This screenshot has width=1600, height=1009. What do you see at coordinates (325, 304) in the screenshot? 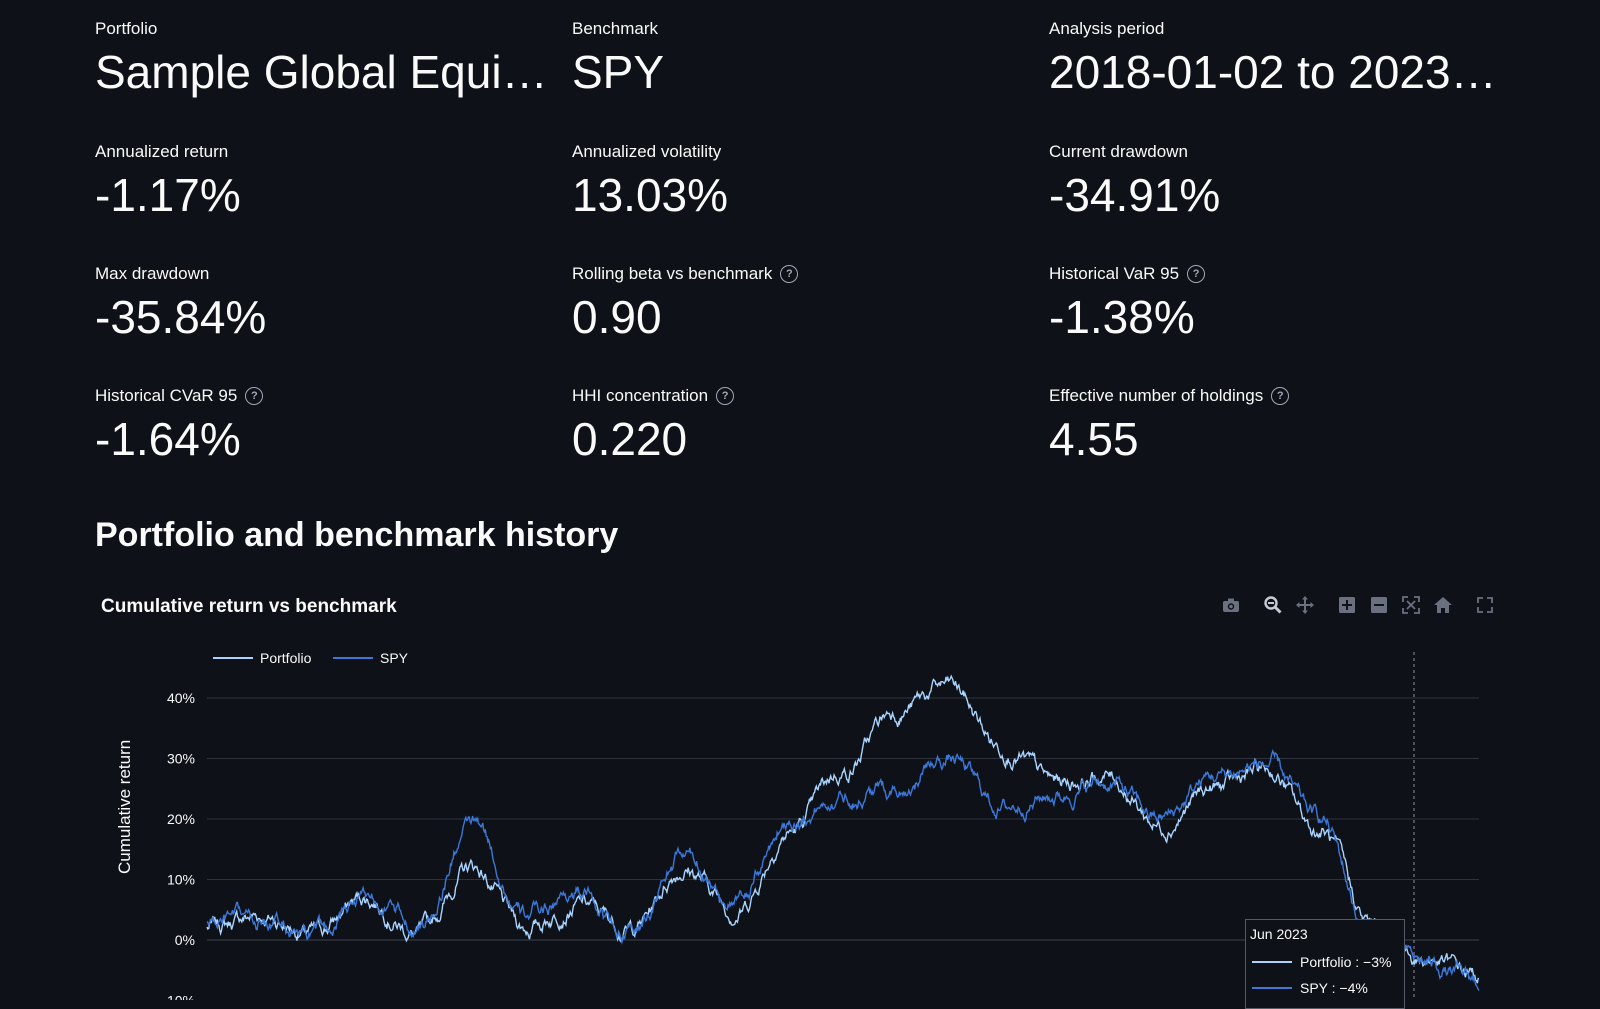
I see `metric-max-drawdown: Max drawdown -35.84%` at bounding box center [325, 304].